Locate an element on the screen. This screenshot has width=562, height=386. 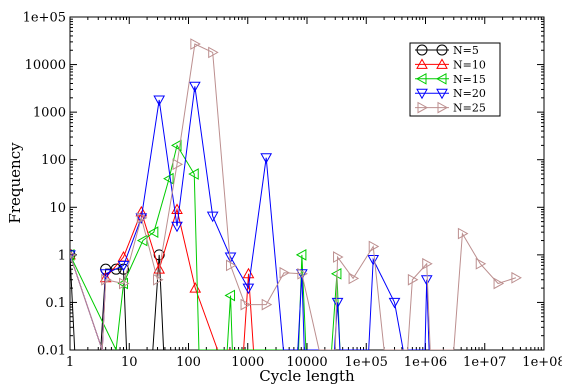
x-tick-label: 1000 is located at coordinates (247, 362).